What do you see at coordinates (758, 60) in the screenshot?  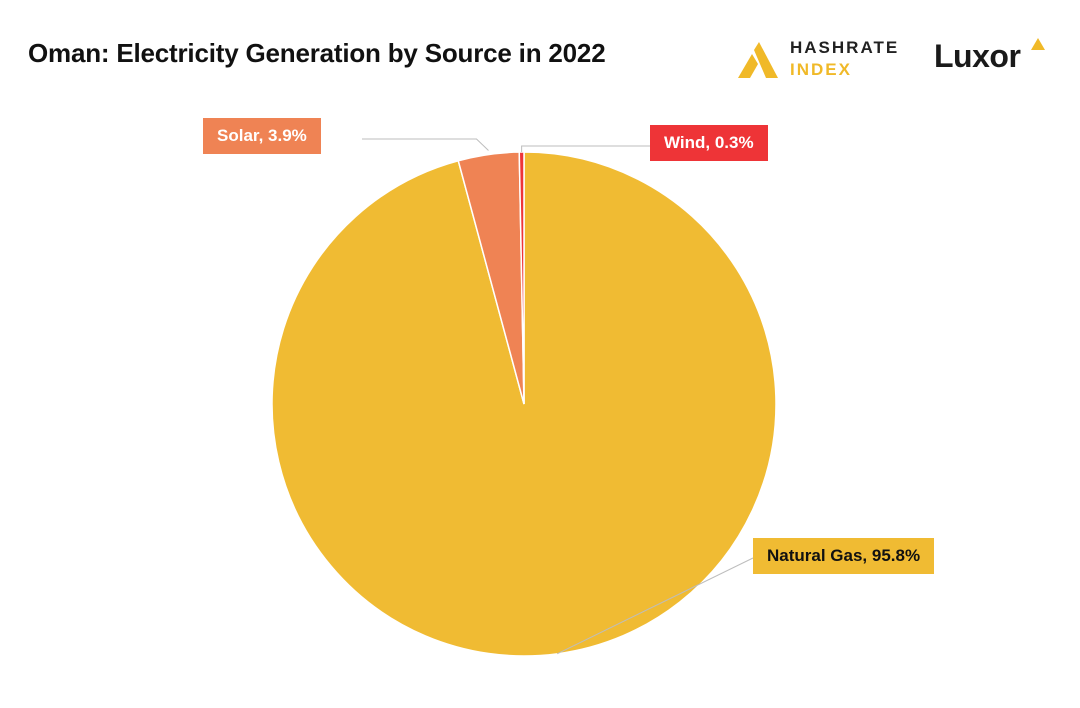 I see `hashrate-logo-icon` at bounding box center [758, 60].